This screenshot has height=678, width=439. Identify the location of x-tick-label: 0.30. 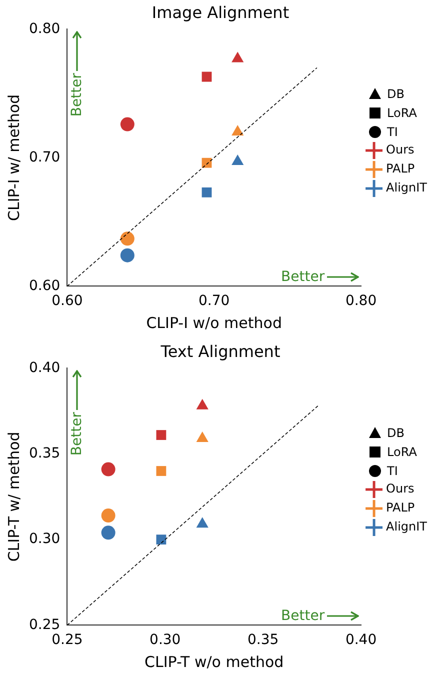
(165, 640).